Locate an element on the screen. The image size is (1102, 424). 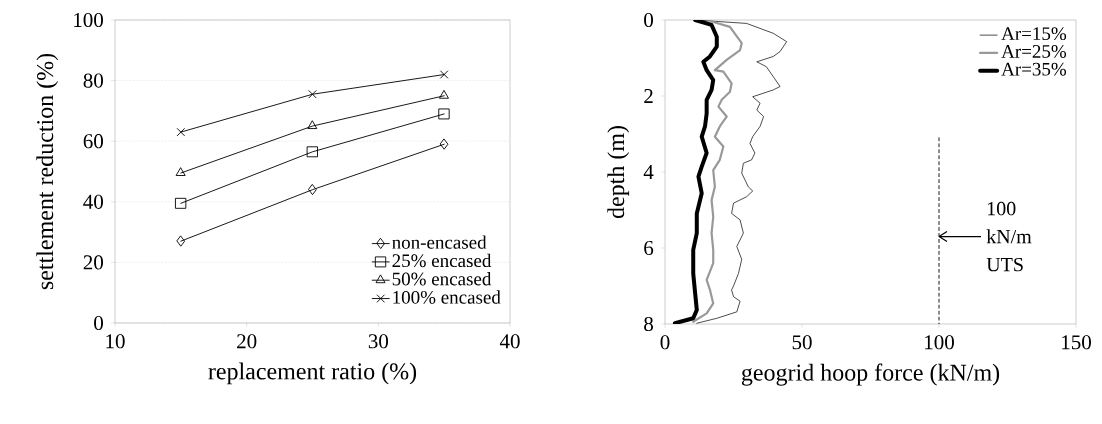
x-tick-label: 20 is located at coordinates (247, 341).